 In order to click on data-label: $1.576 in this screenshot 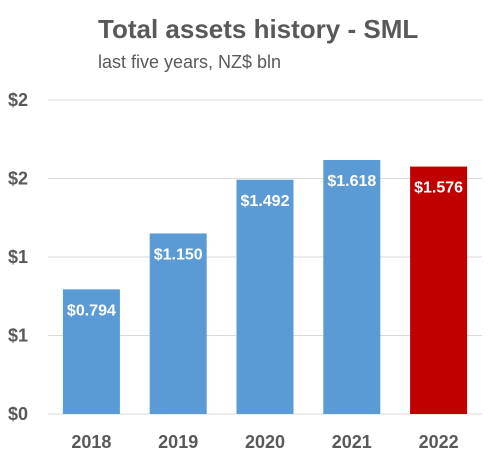, I will do `click(438, 188)`.